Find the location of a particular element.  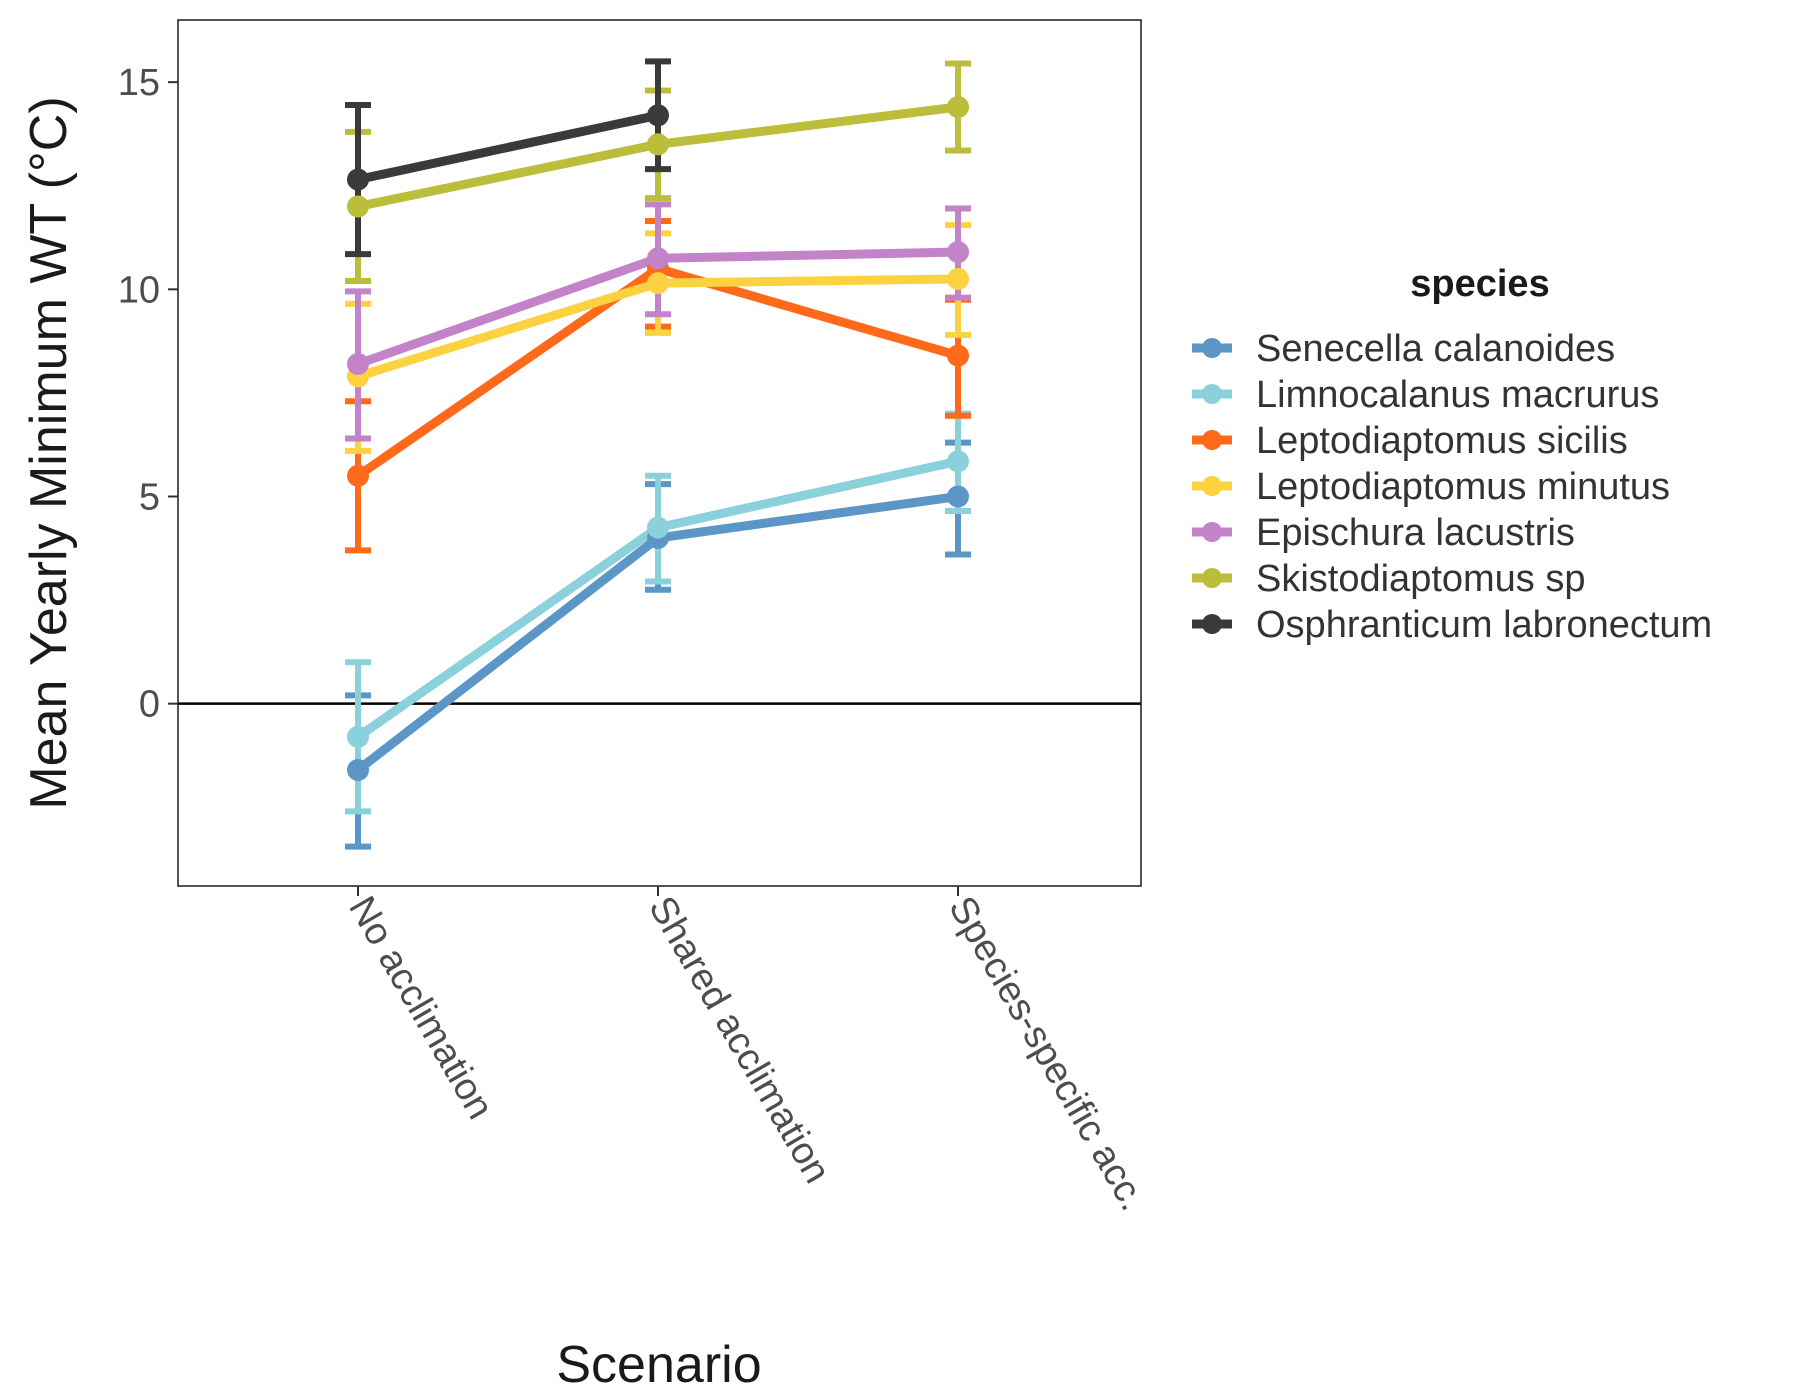

legend-label: Senecella calanoides is located at coordinates (1435, 349).